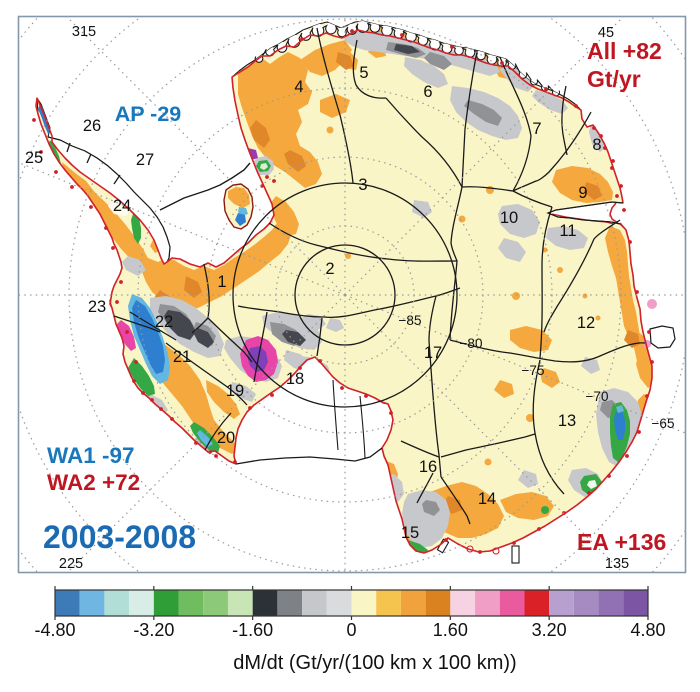 The width and height of the screenshot is (700, 692). What do you see at coordinates (606, 33) in the screenshot?
I see `svg-text: 45` at bounding box center [606, 33].